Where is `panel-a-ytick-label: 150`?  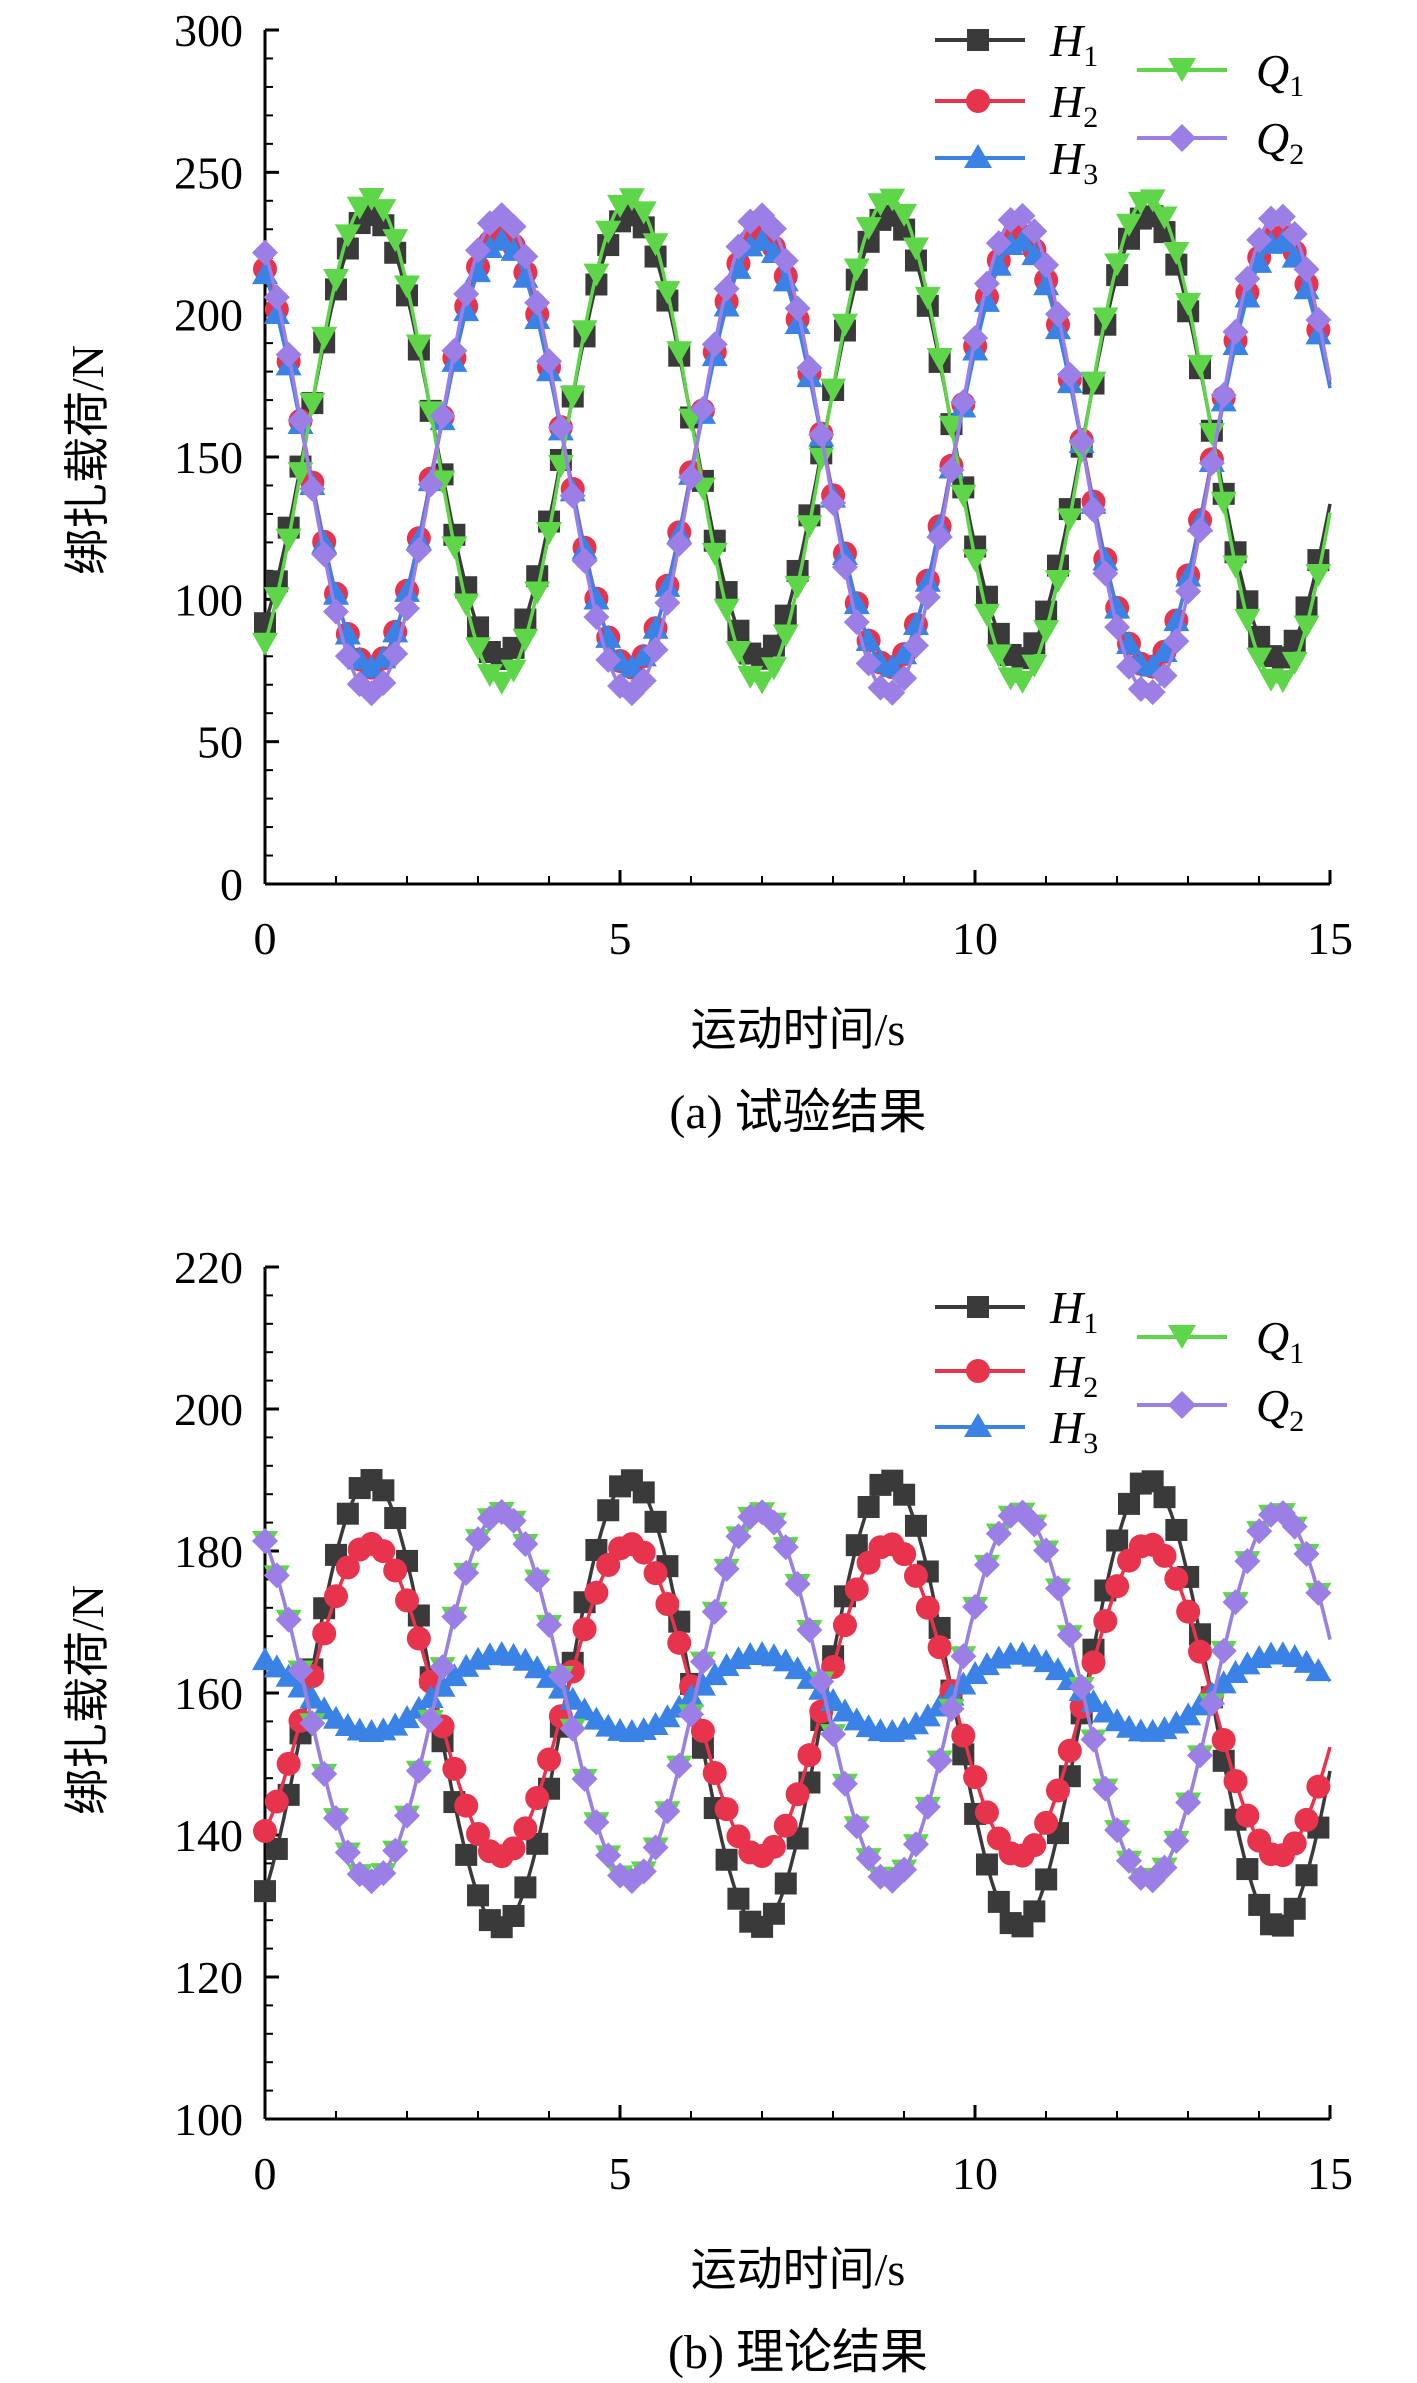 panel-a-ytick-label: 150 is located at coordinates (208, 457).